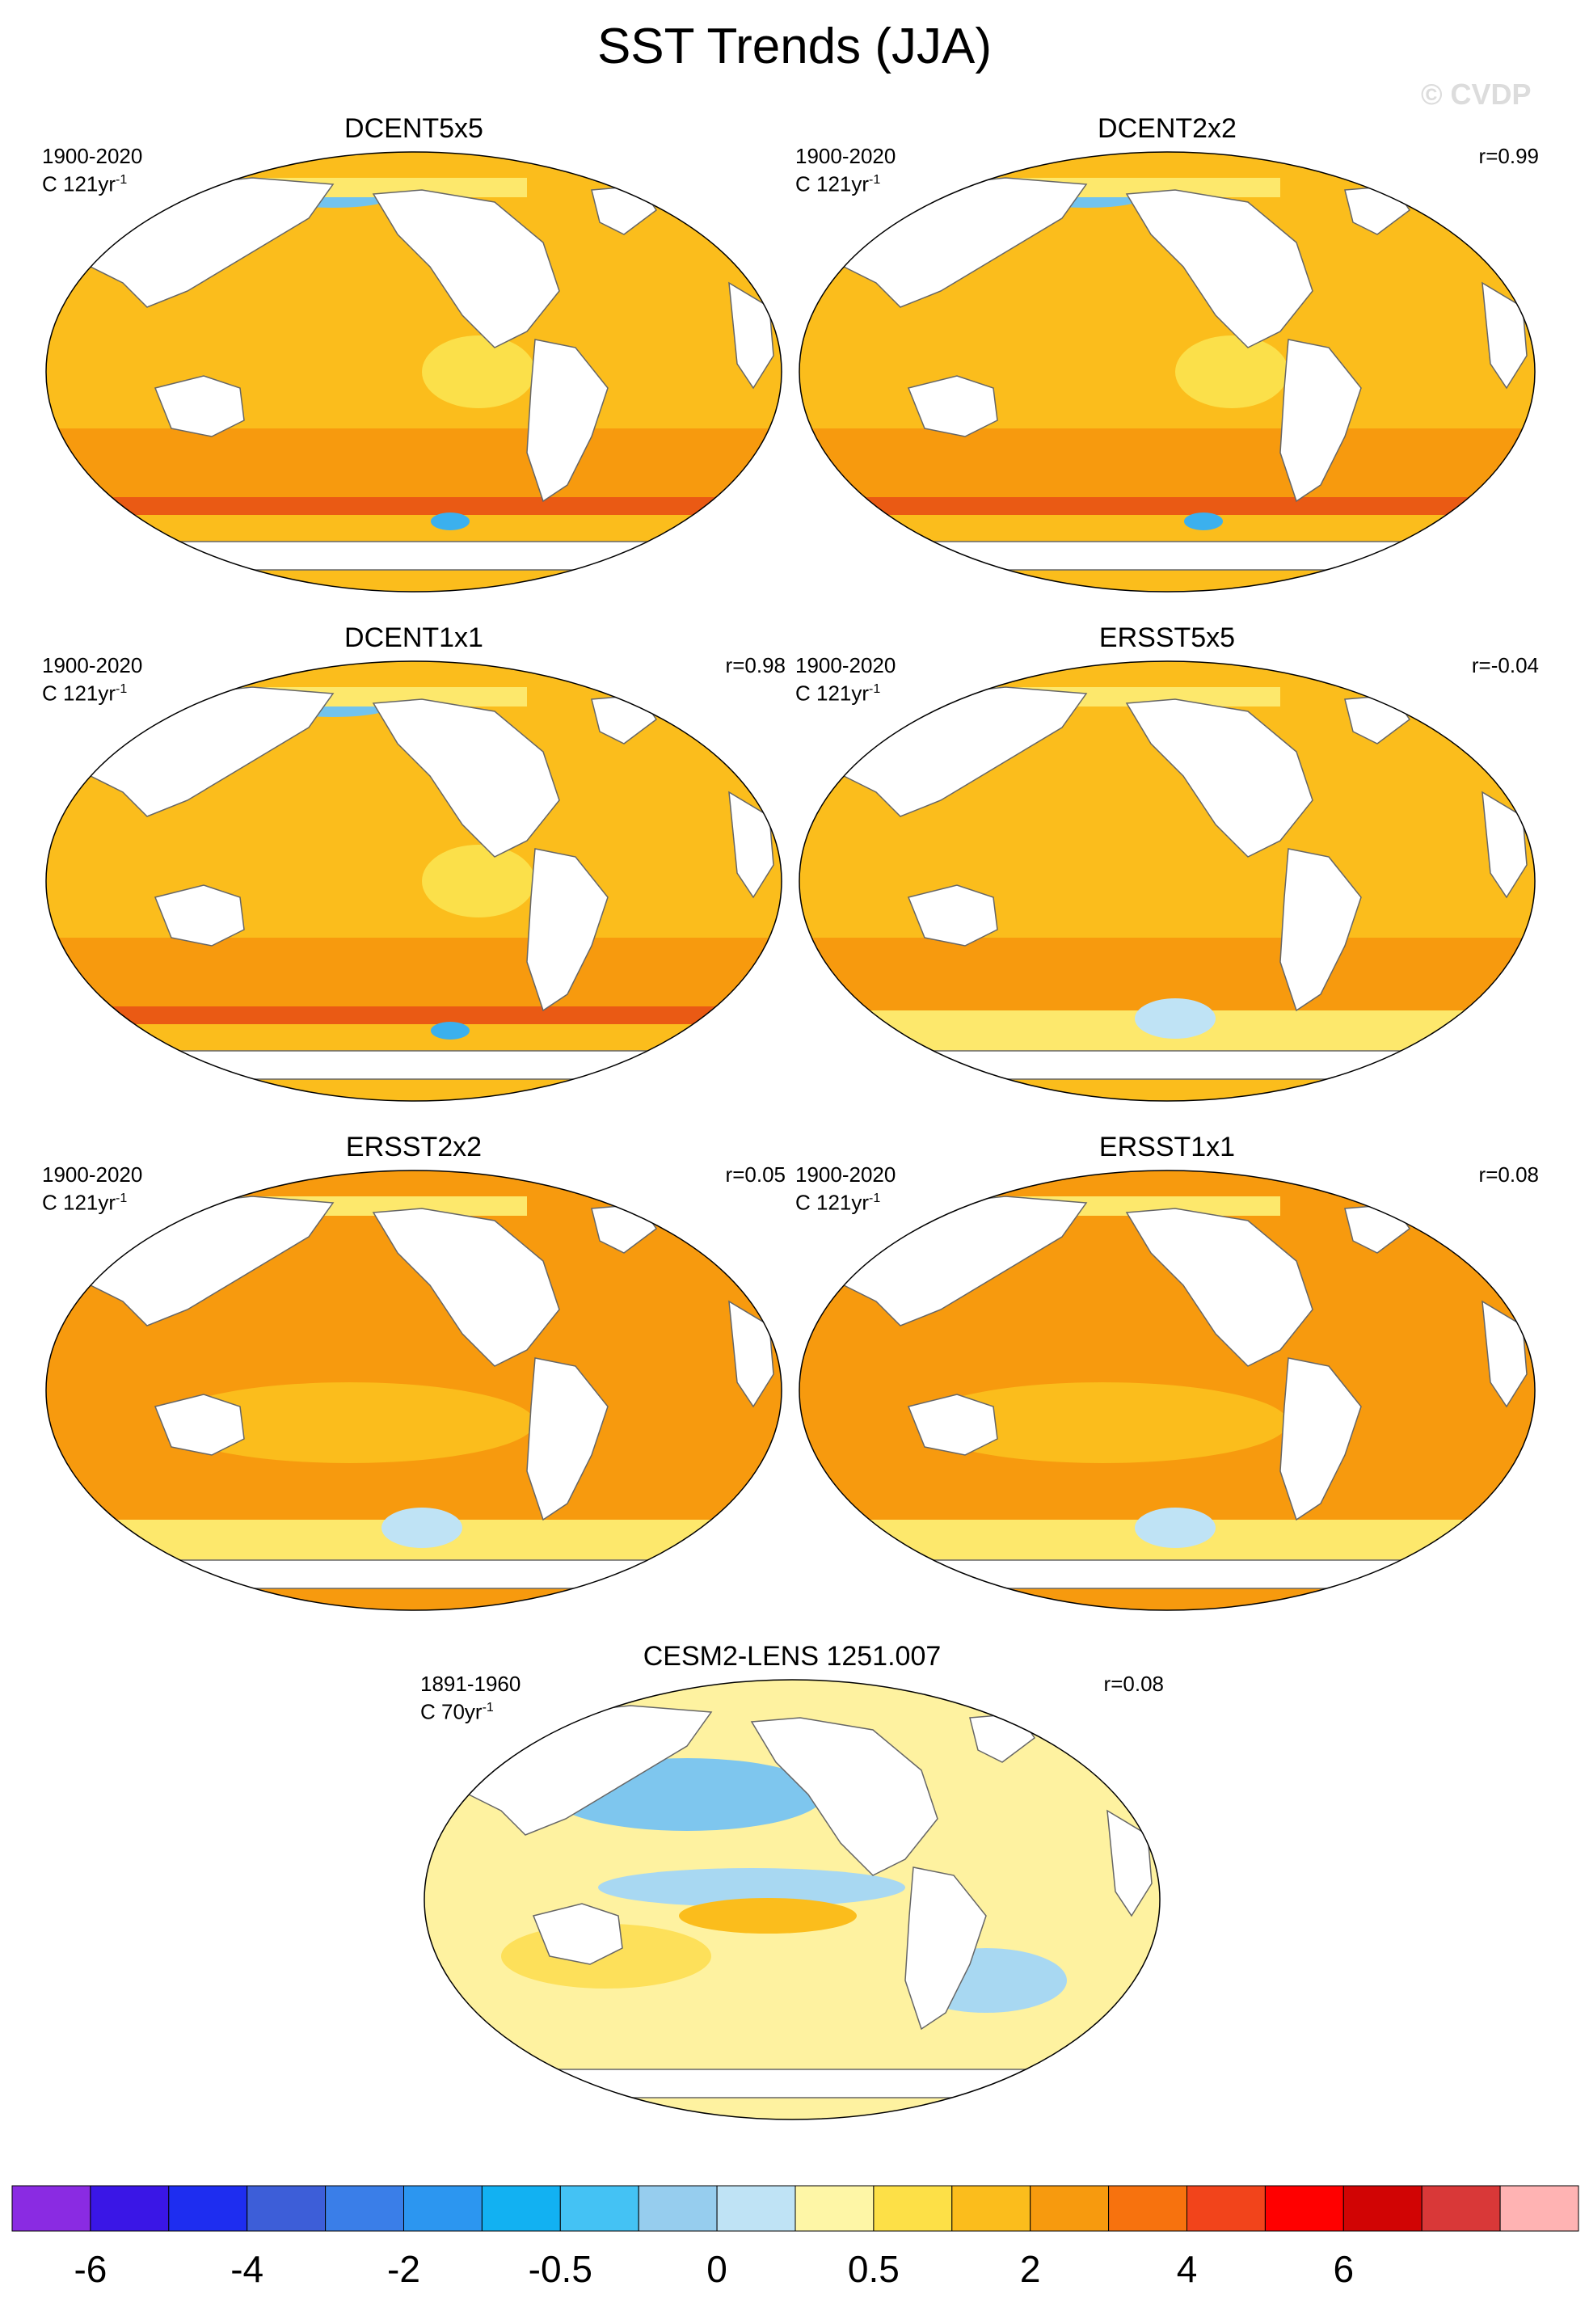  Describe the element at coordinates (413, 637) in the screenshot. I see `panel-title: DCENT1x1` at that location.